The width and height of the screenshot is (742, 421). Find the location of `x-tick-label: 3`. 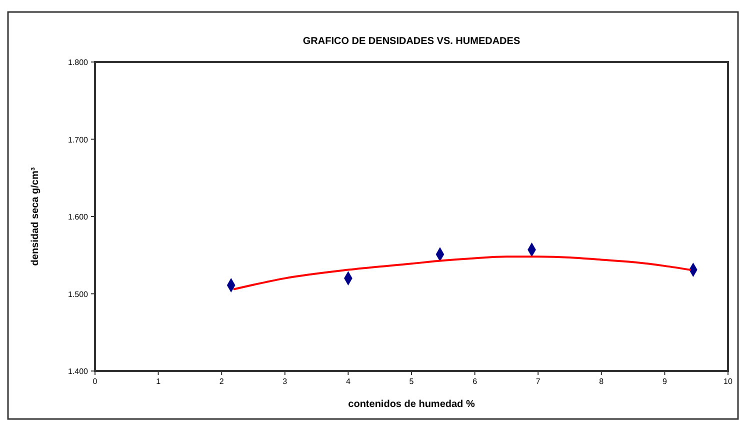

x-tick-label: 3 is located at coordinates (285, 381).